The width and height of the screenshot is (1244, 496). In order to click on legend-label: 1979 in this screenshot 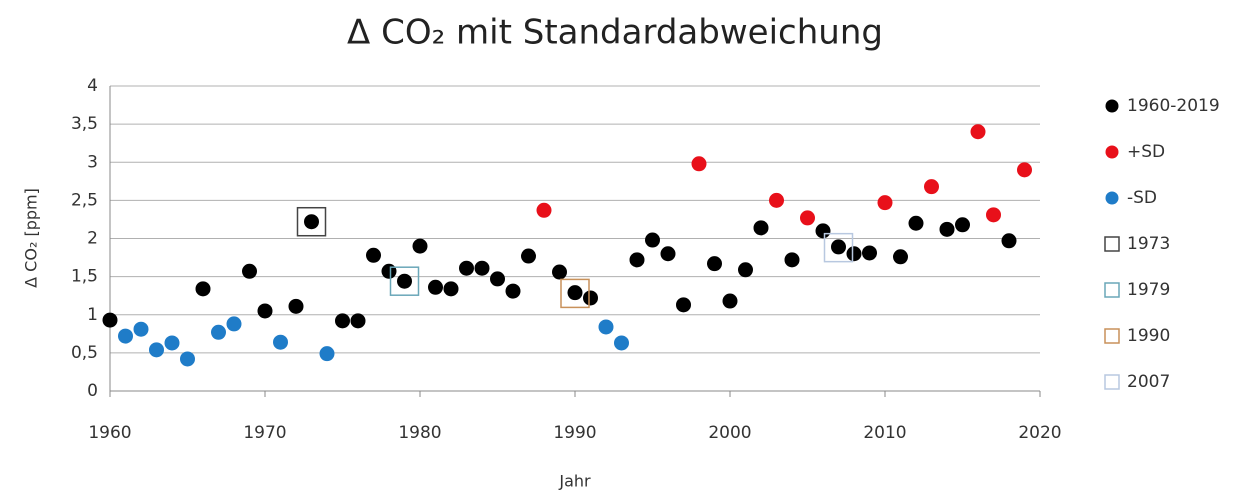, I will do `click(1148, 290)`.